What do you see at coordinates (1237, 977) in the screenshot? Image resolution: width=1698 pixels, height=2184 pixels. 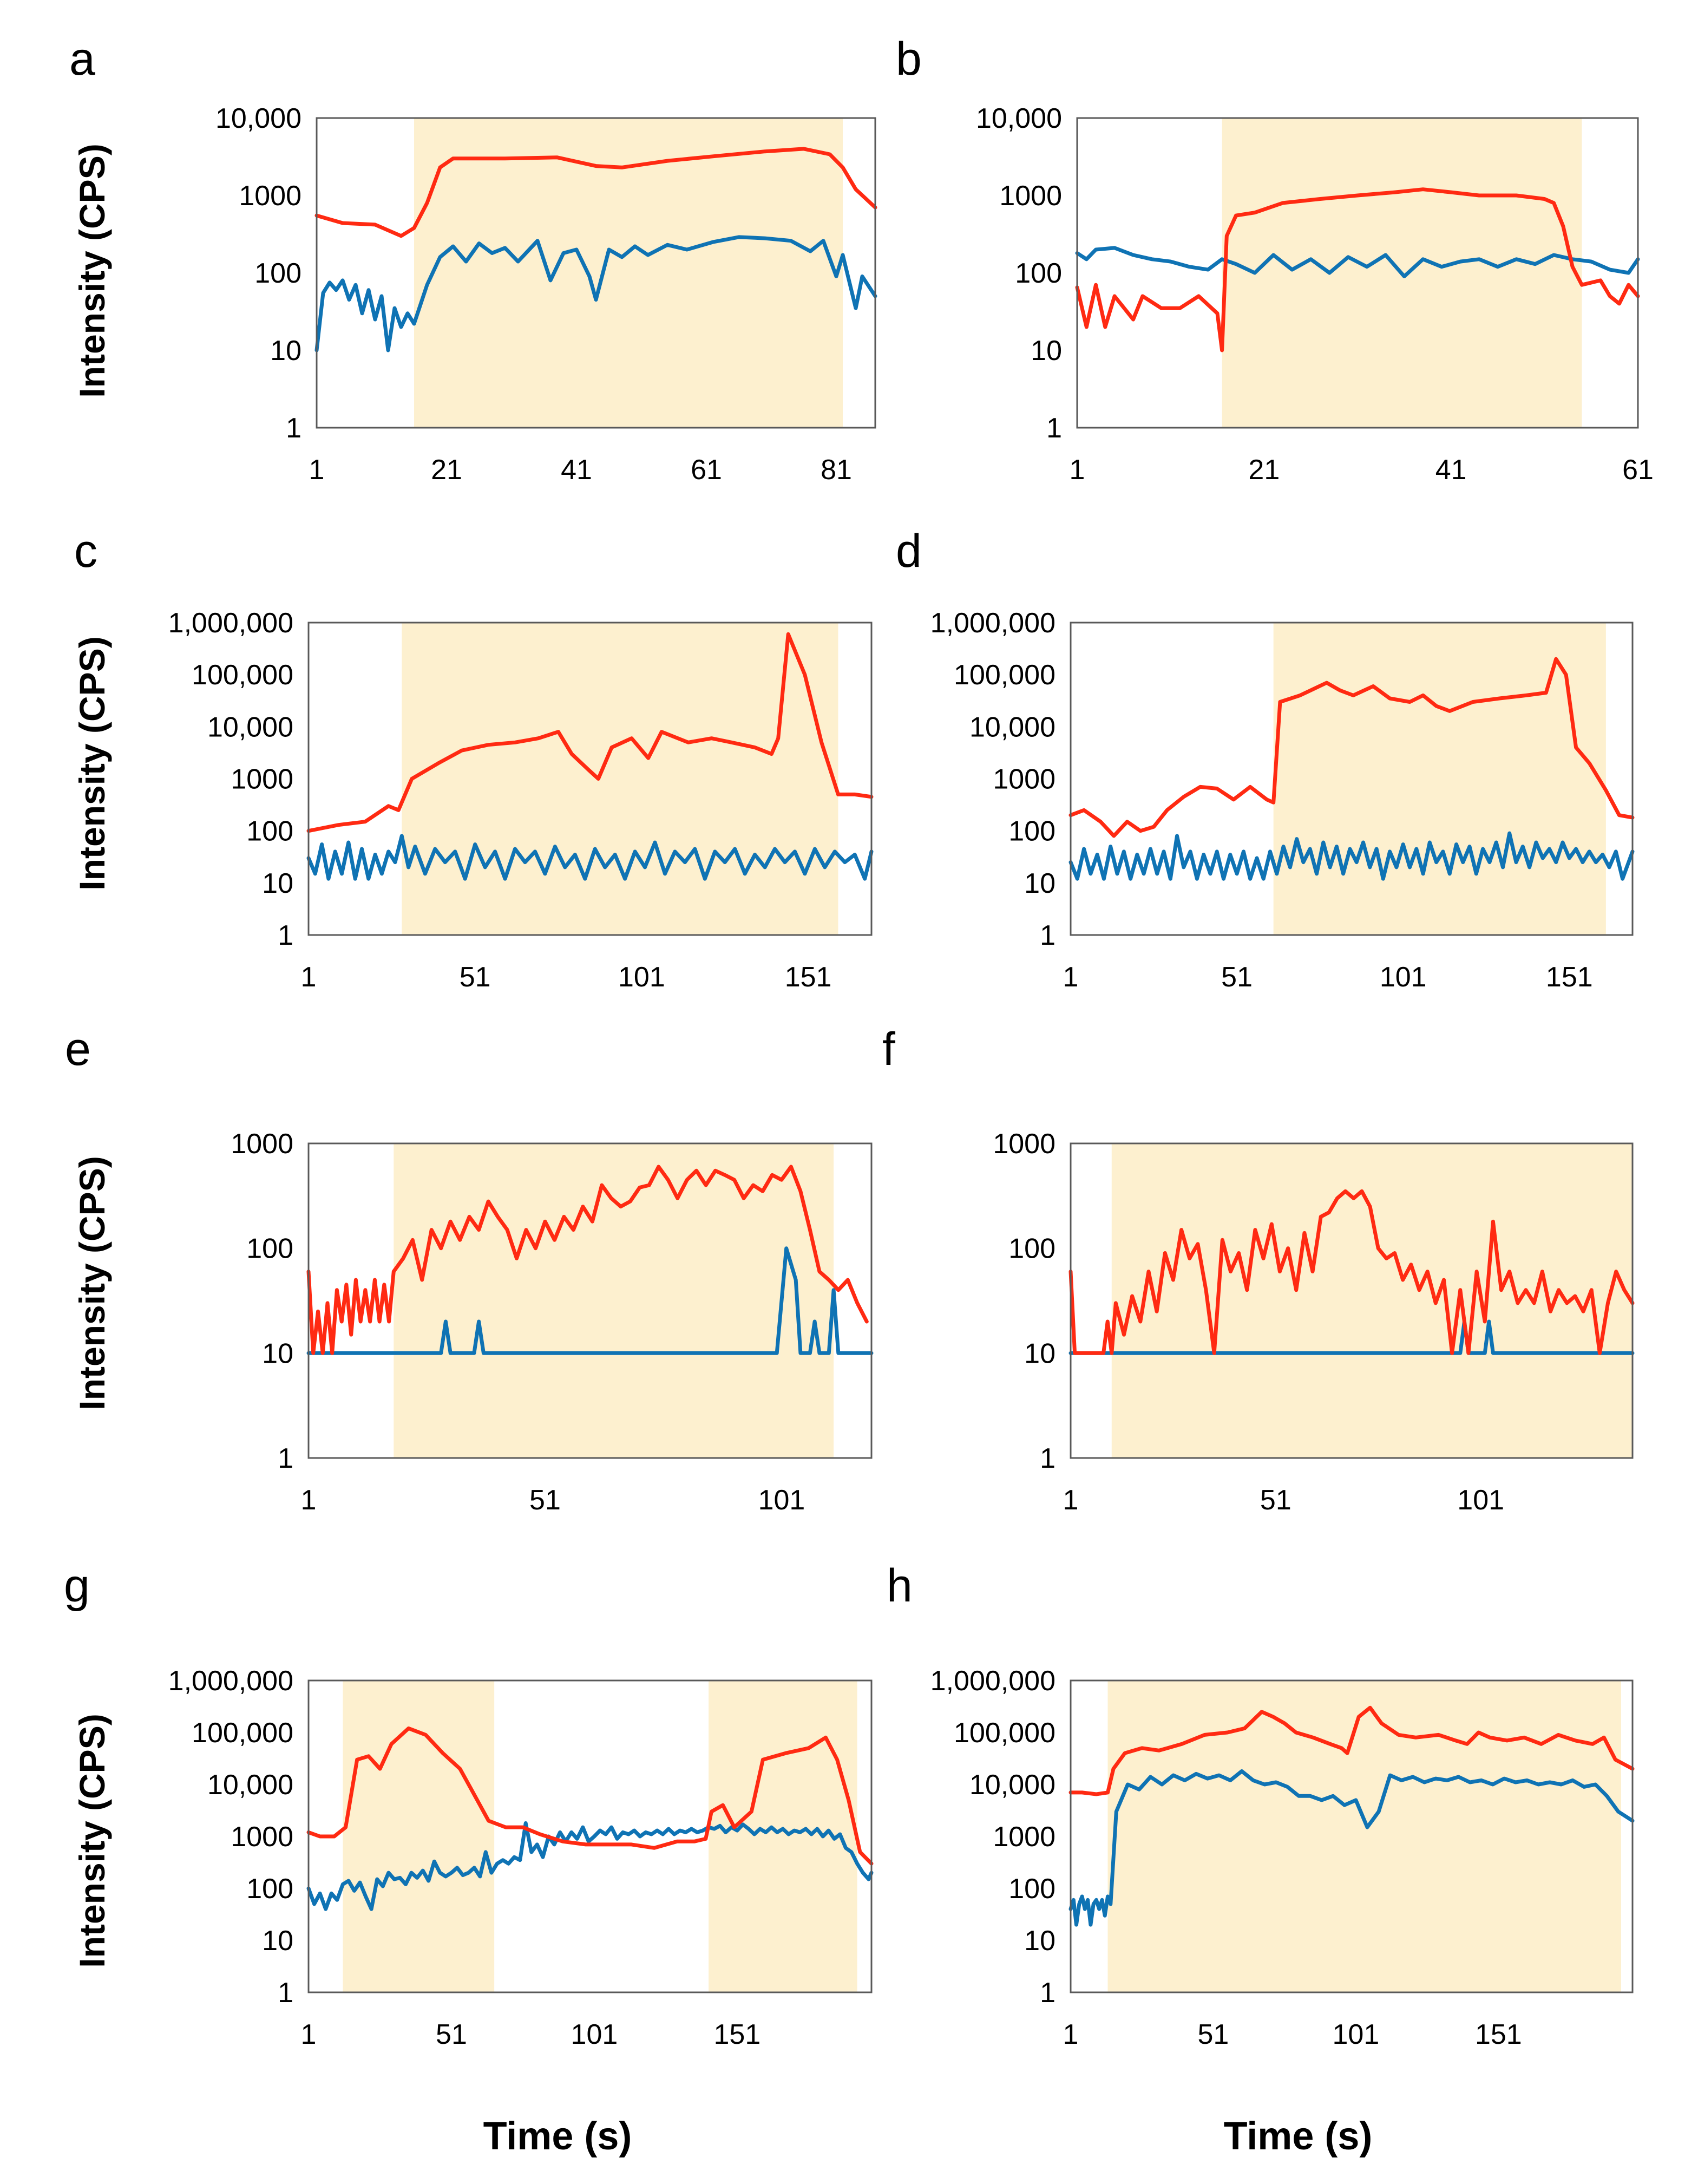 I see `x-tick-label-d-1: 51` at bounding box center [1237, 977].